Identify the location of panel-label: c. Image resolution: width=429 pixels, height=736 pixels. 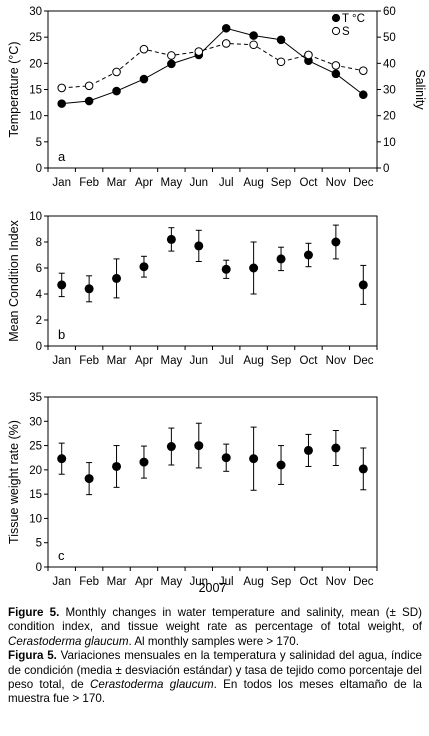
(61, 555).